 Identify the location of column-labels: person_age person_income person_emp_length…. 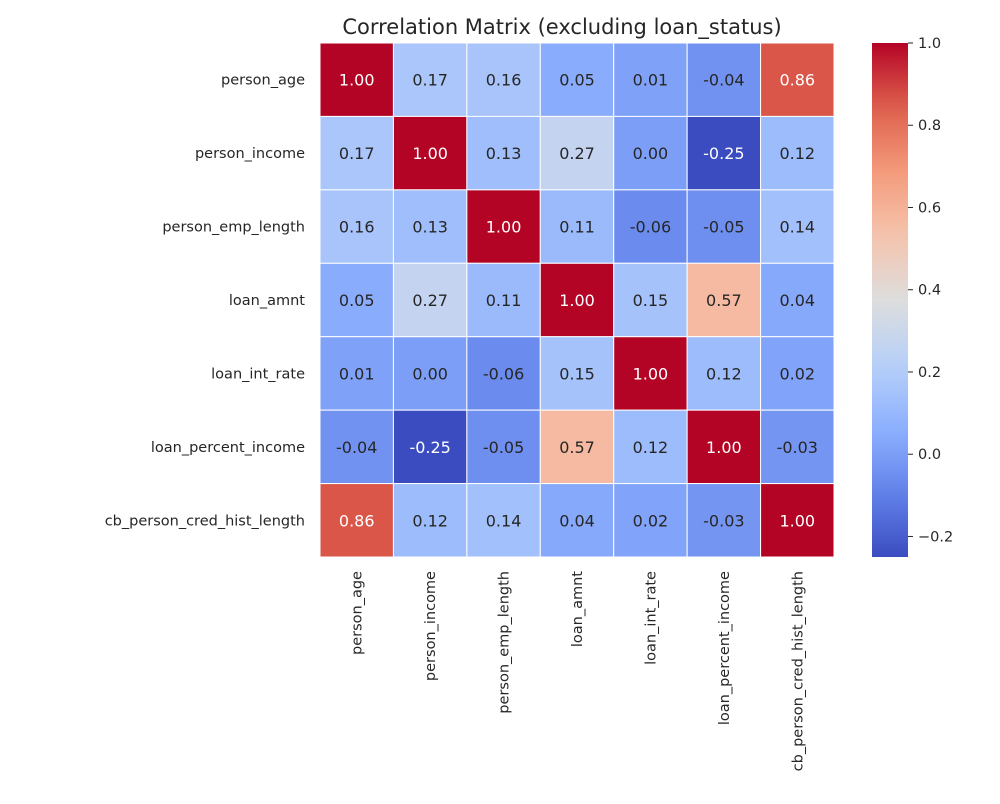
(578, 671).